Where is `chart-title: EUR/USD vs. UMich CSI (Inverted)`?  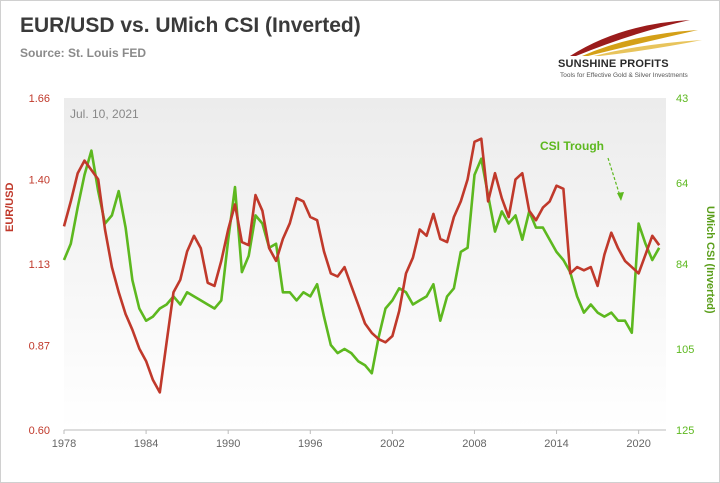 chart-title: EUR/USD vs. UMich CSI (Inverted) is located at coordinates (190, 25).